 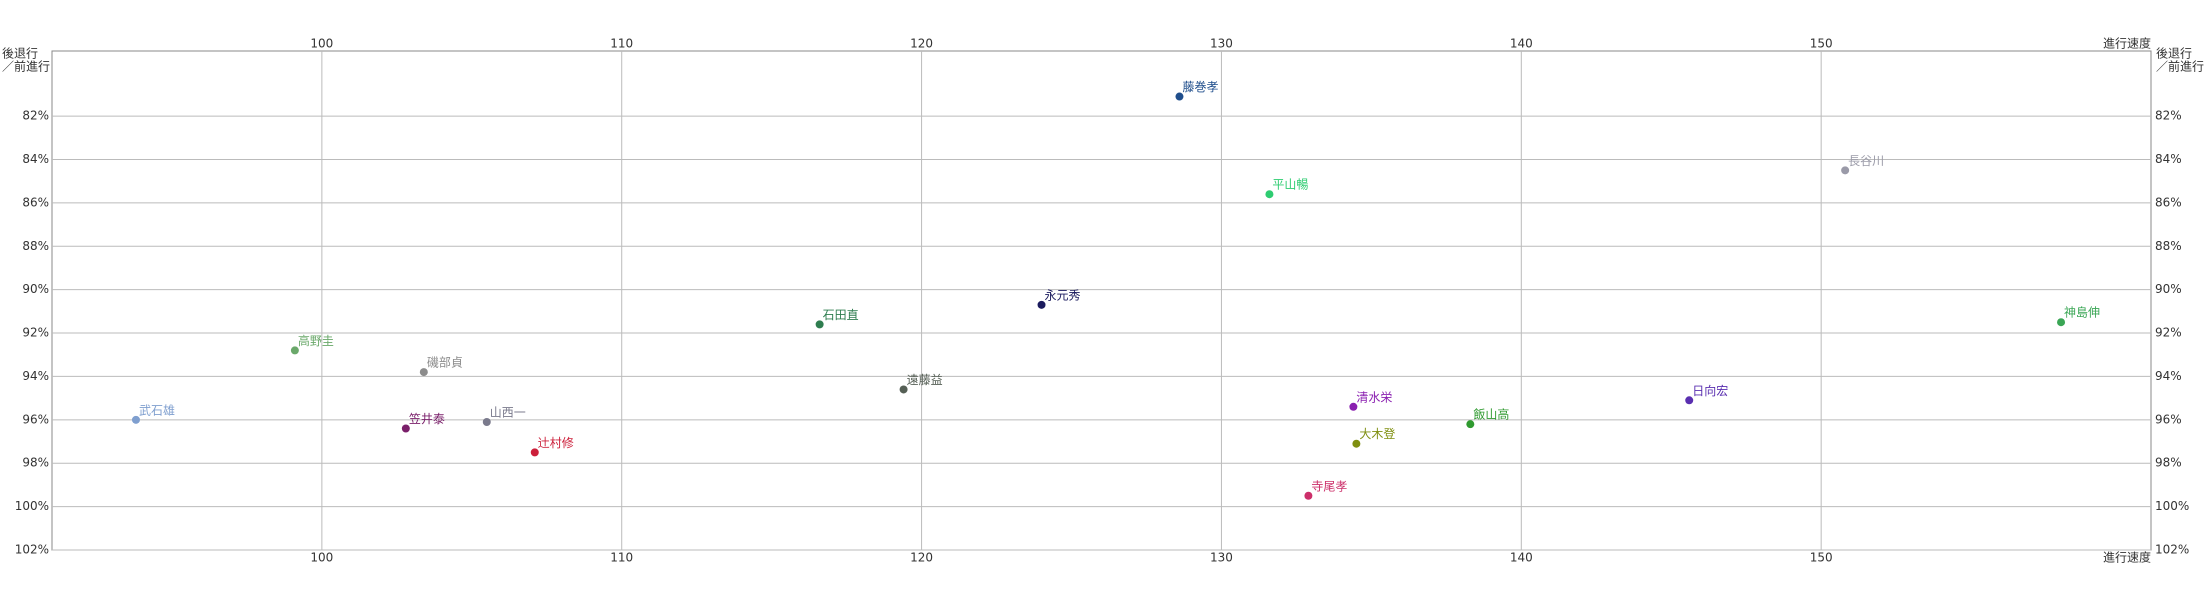 I want to click on point-label: 大木登, so click(x=1377, y=433).